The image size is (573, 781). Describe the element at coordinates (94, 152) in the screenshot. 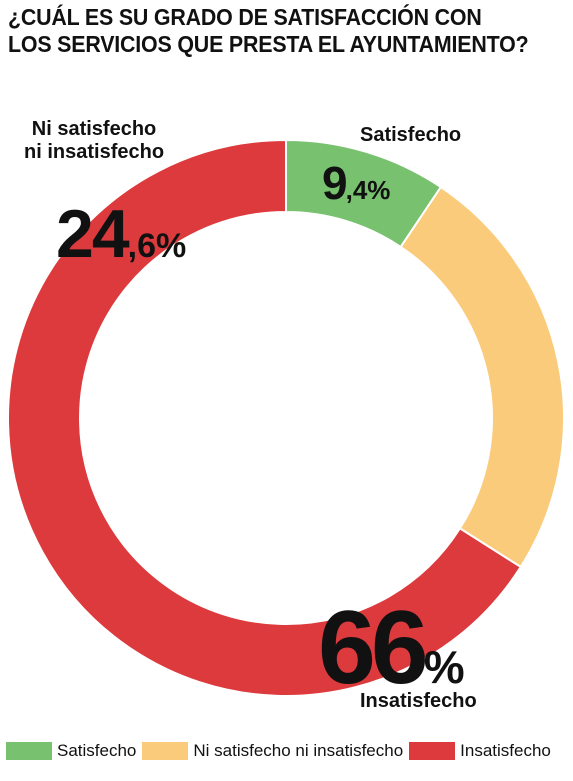

I see `label-ni-line-2: ni insatisfecho` at that location.